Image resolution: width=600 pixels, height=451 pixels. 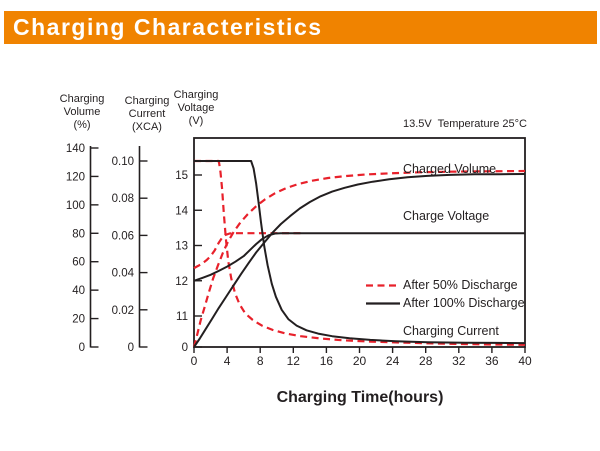 What do you see at coordinates (181, 282) in the screenshot?
I see `y-axis-voltage-tick-label: 12` at bounding box center [181, 282].